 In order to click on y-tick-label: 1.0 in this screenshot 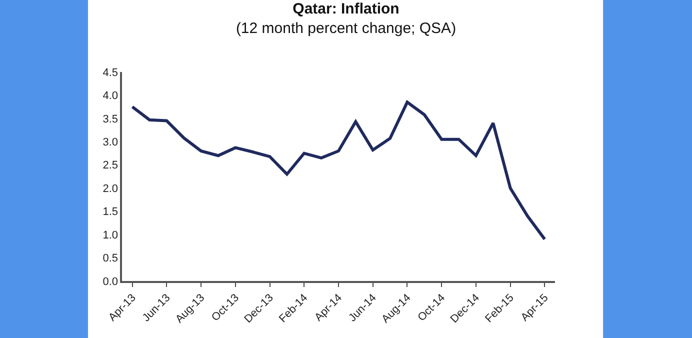, I will do `click(110, 235)`.